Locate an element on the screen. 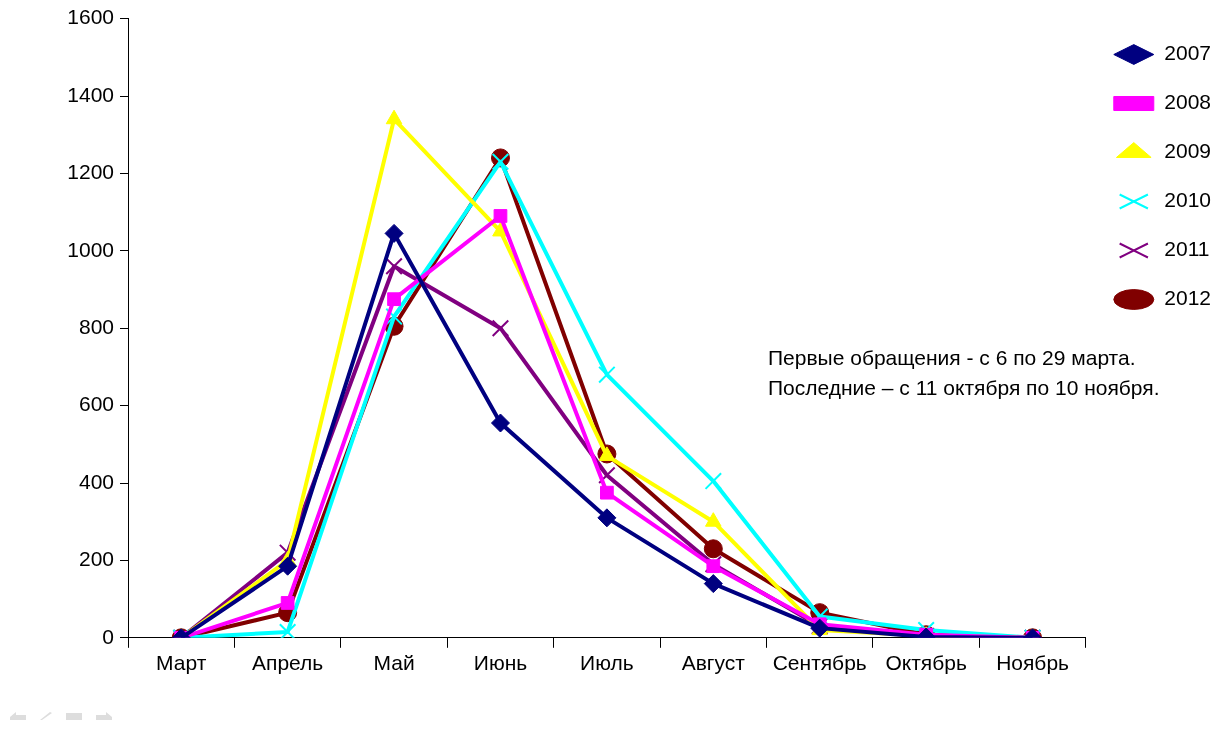  y-tick-label: 800 is located at coordinates (96, 326).